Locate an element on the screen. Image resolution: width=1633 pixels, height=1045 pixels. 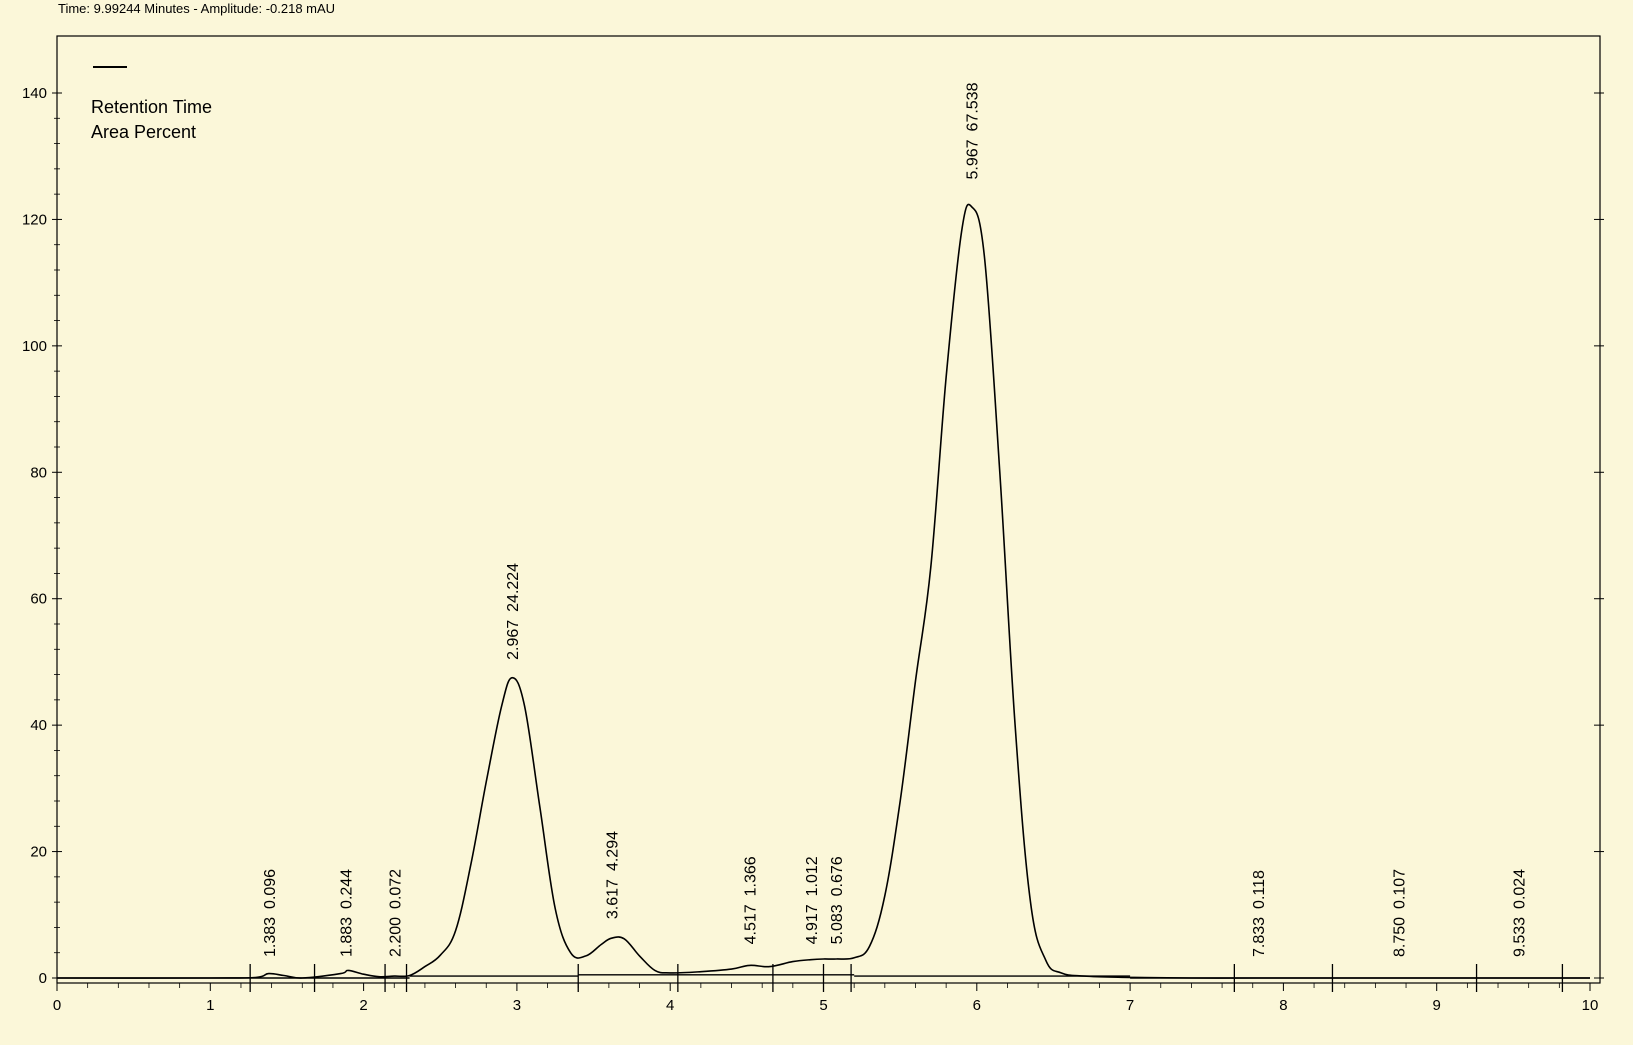
peak-label: 8.750 0.107 is located at coordinates (1399, 913).